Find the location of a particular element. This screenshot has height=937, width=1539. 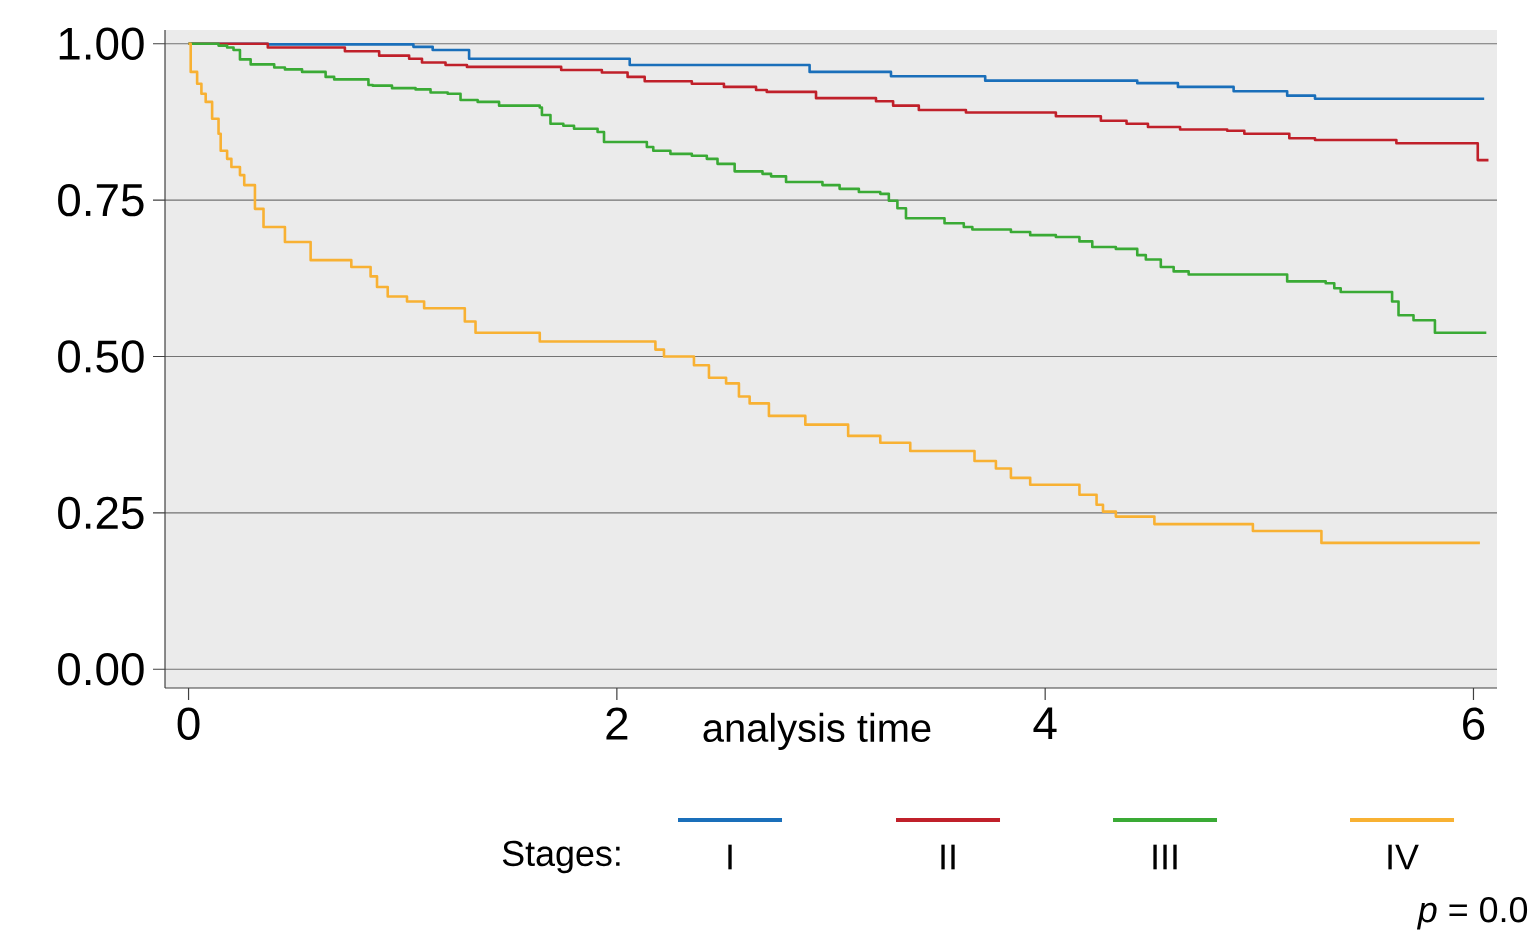

y-tick-label: 0.50 is located at coordinates (101, 356).